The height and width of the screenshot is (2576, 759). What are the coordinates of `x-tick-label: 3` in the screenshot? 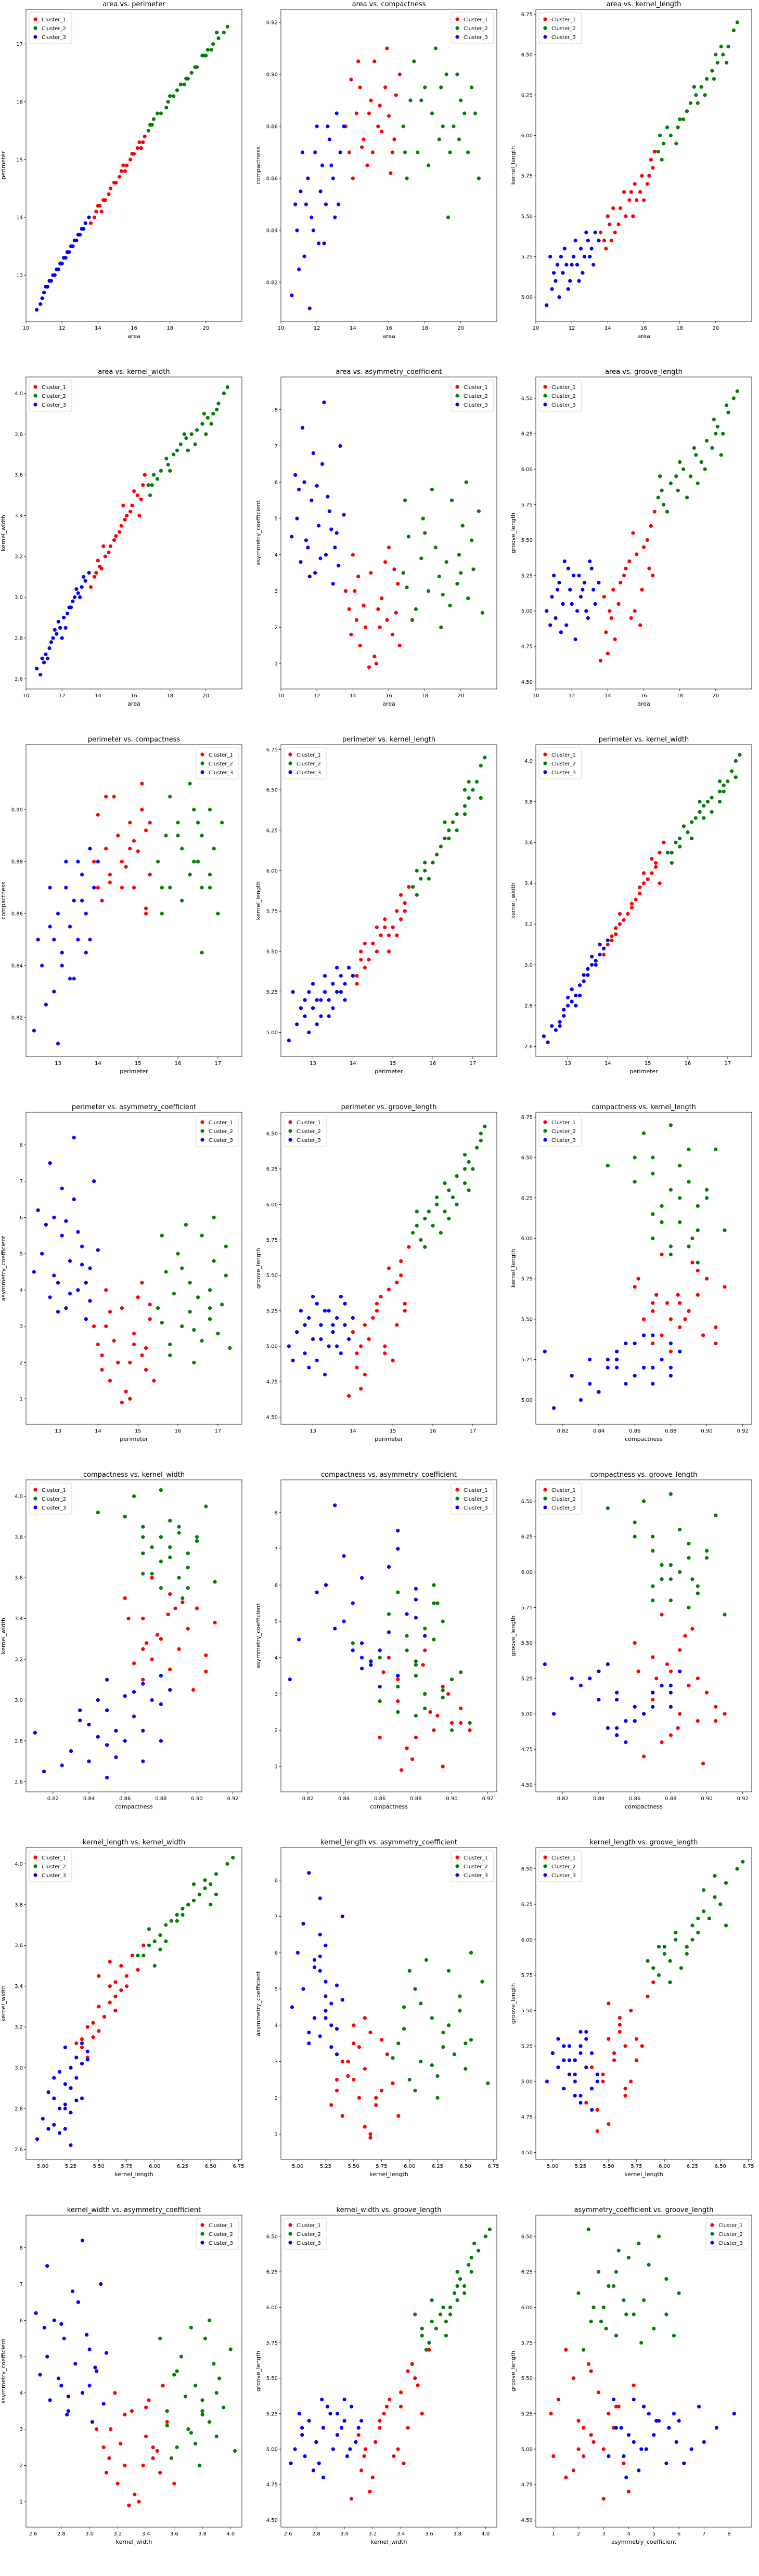 It's located at (603, 2534).